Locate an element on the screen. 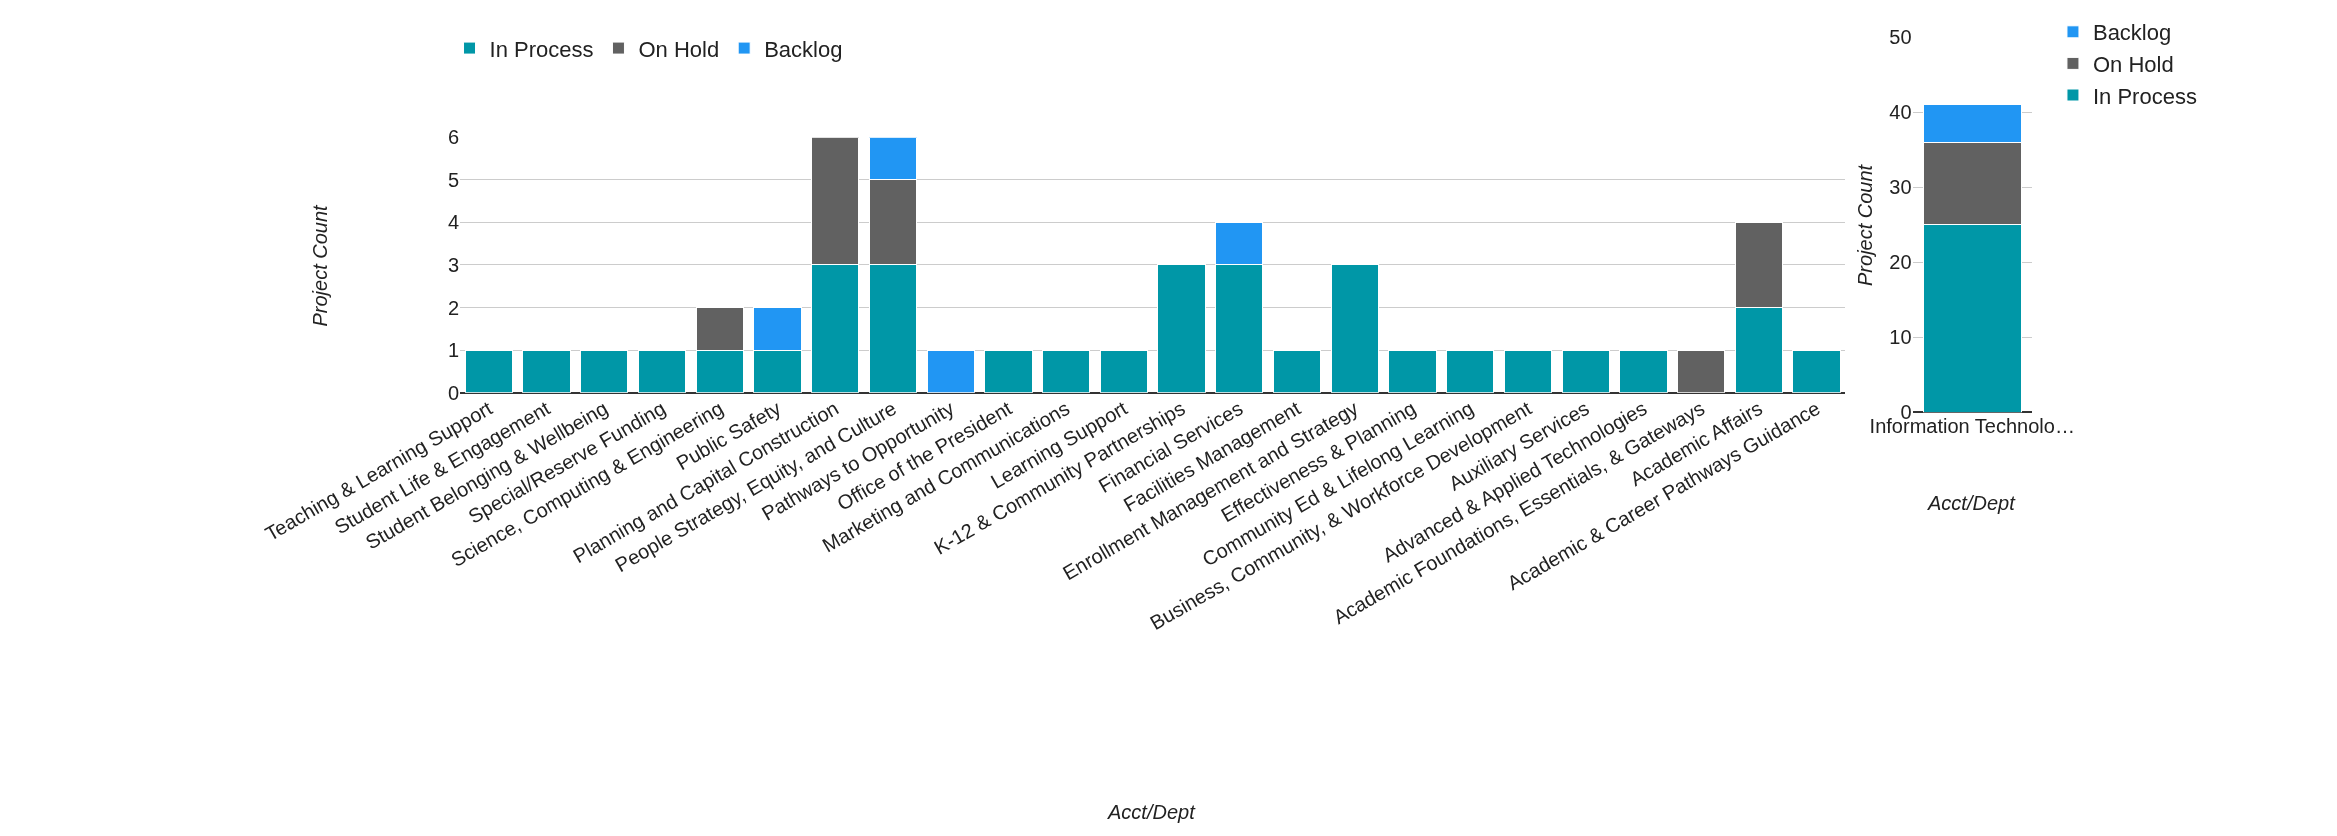 This screenshot has width=2337, height=836. y-tick-label: 3 is located at coordinates (453, 264).